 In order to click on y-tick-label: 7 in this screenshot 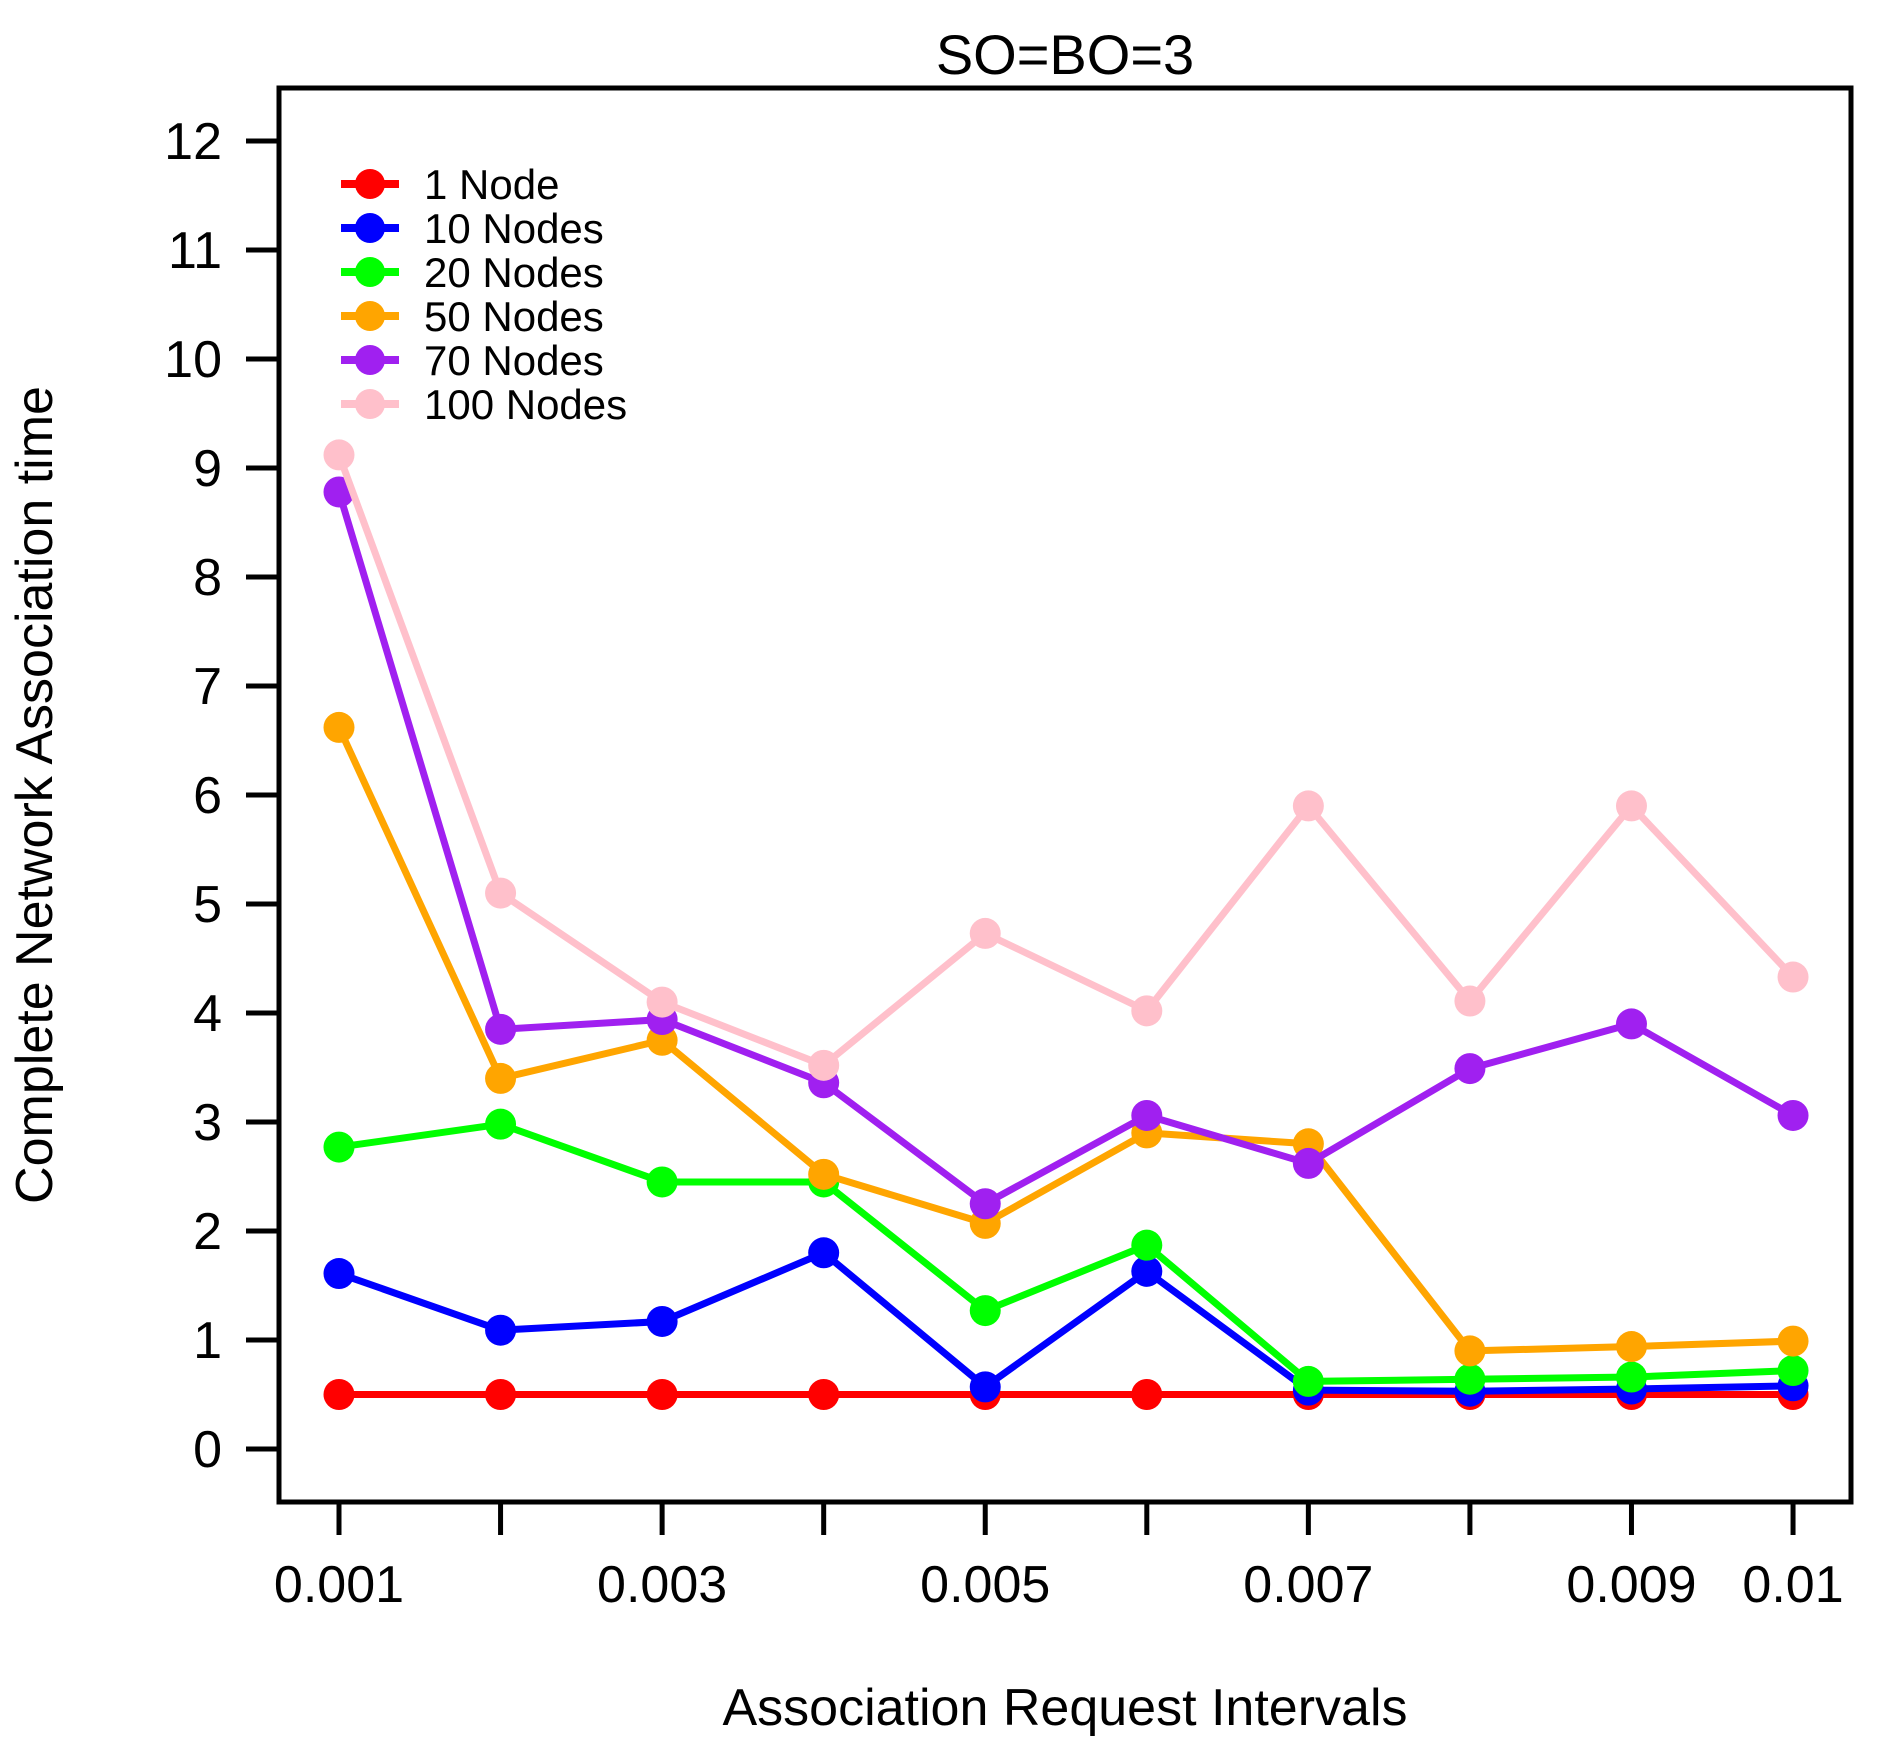, I will do `click(207, 687)`.